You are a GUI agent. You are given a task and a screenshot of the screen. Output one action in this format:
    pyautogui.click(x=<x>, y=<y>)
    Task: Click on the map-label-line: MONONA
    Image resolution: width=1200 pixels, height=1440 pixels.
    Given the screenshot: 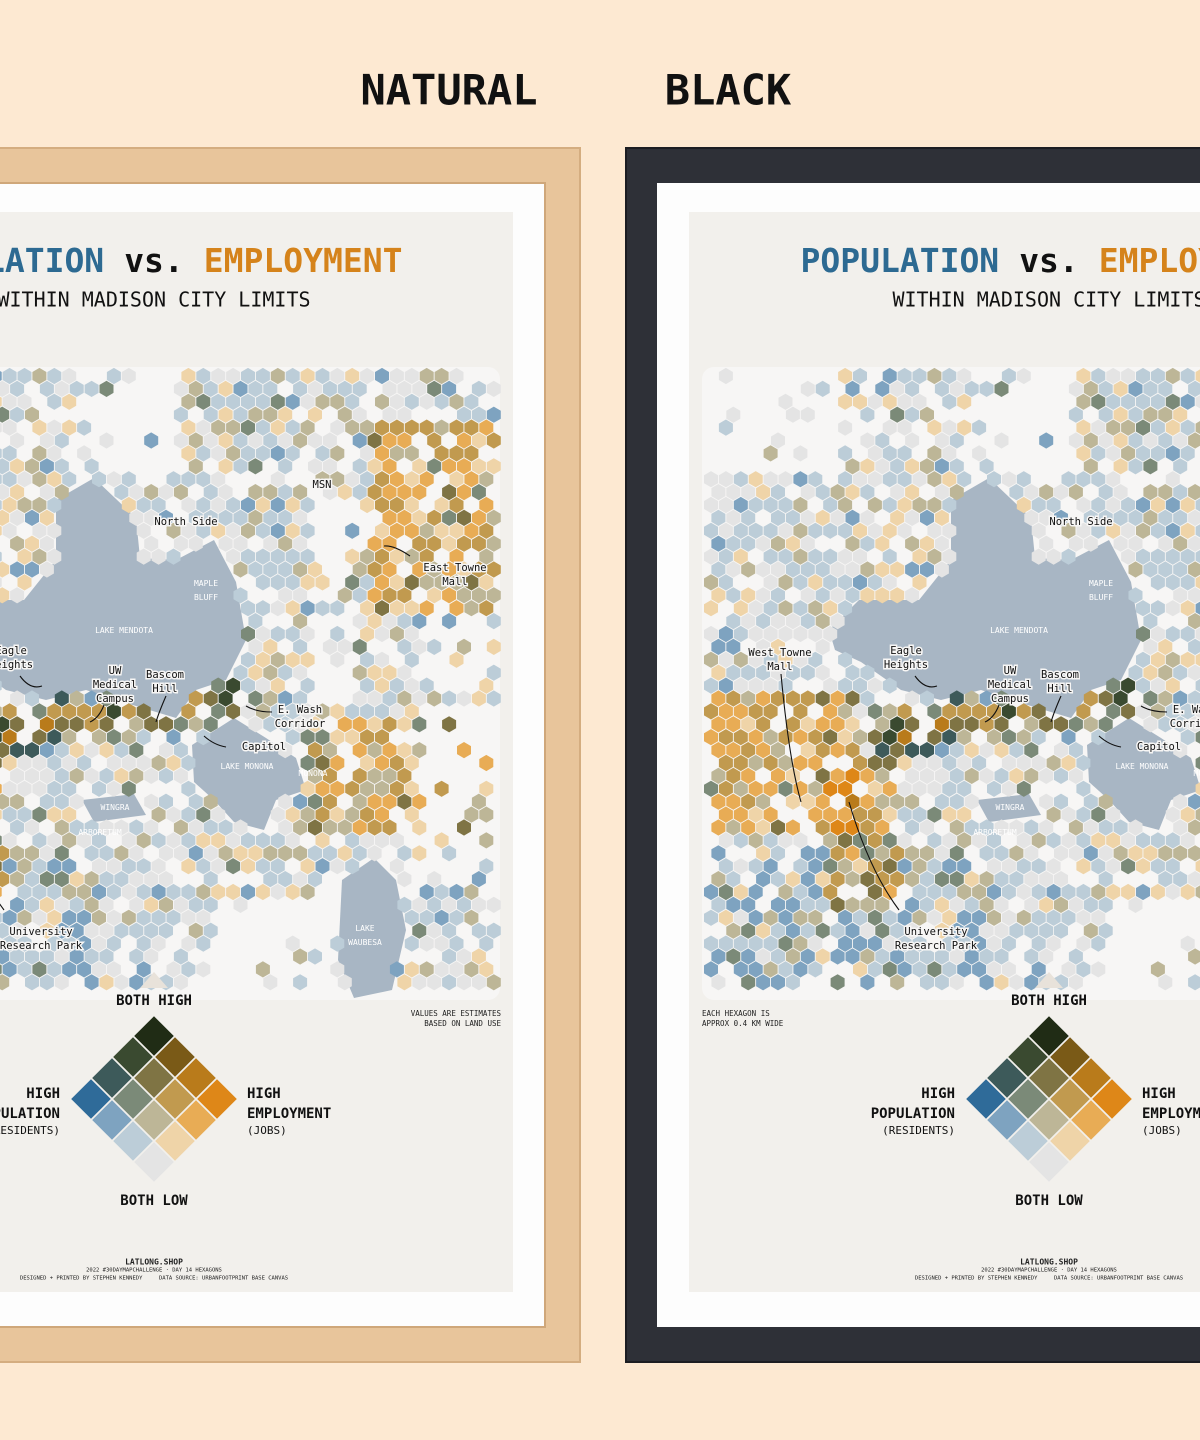 What is the action you would take?
    pyautogui.click(x=313, y=773)
    